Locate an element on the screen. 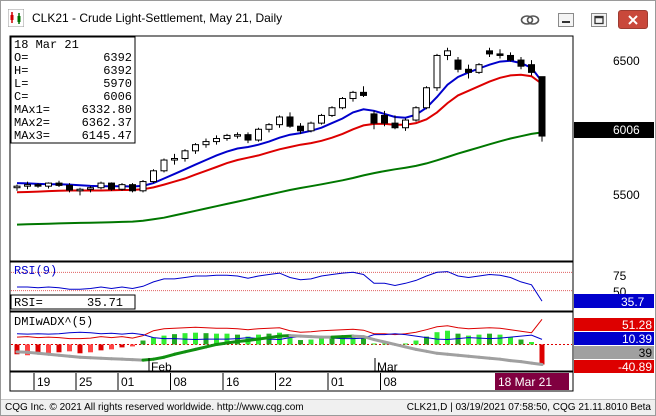 The width and height of the screenshot is (656, 416). x-axis-day-label: 16 is located at coordinates (233, 382).